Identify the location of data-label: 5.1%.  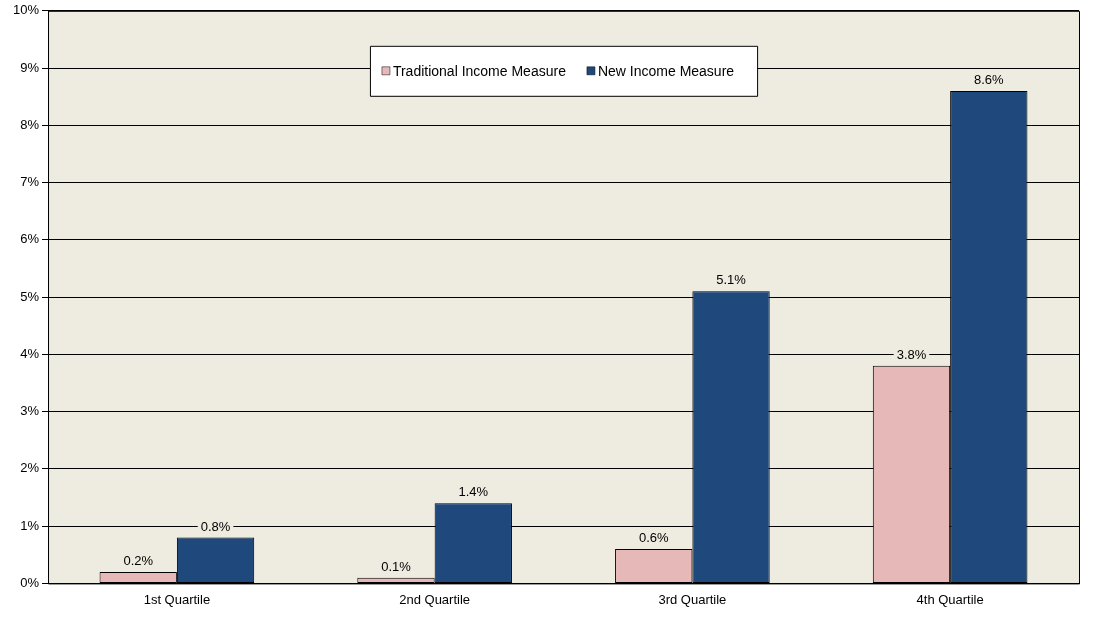
(731, 280).